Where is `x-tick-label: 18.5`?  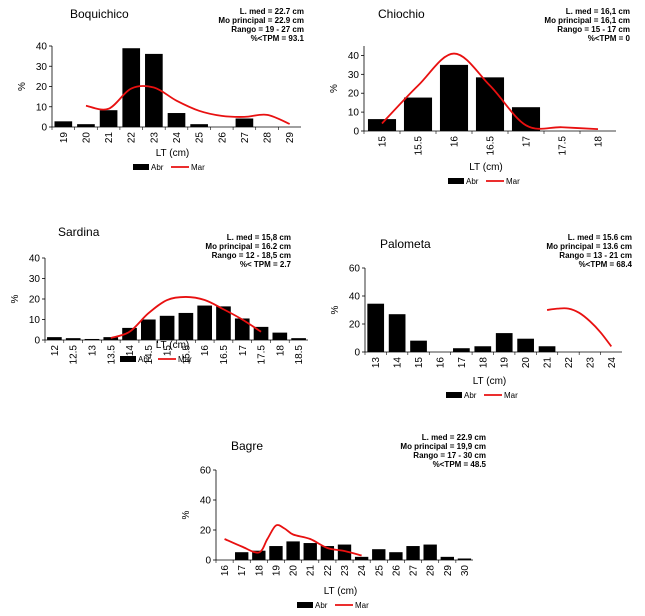 x-tick-label: 18.5 is located at coordinates (299, 355).